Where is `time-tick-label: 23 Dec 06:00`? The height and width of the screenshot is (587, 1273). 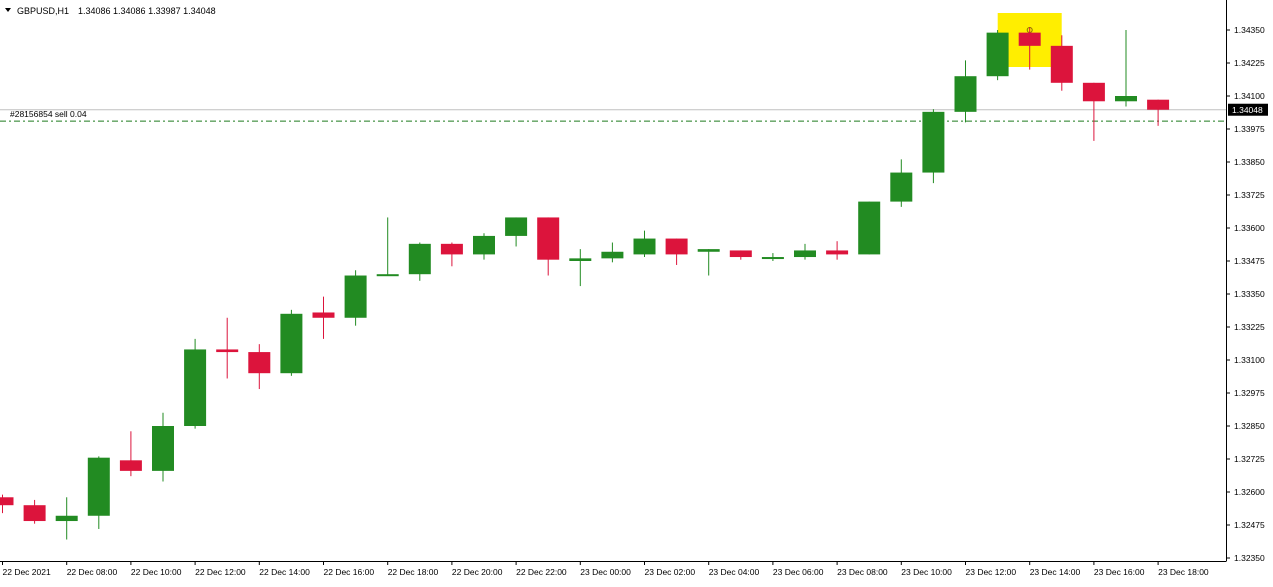
time-tick-label: 23 Dec 06:00 is located at coordinates (798, 572).